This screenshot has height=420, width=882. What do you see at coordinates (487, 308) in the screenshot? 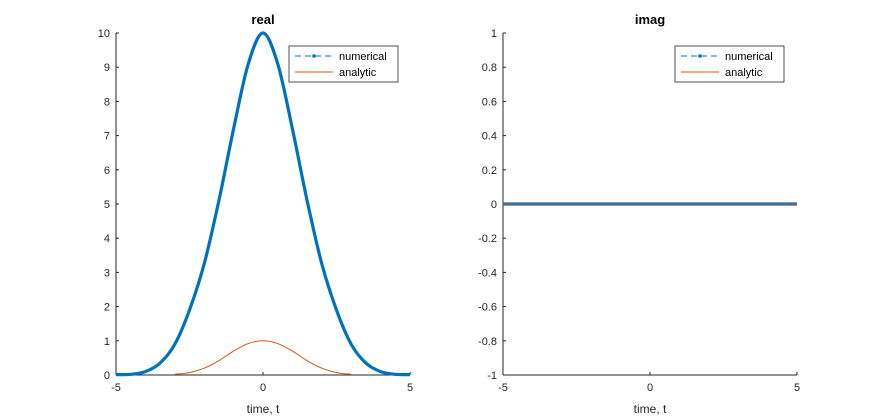
I see `y-tick-label: -0.6` at bounding box center [487, 308].